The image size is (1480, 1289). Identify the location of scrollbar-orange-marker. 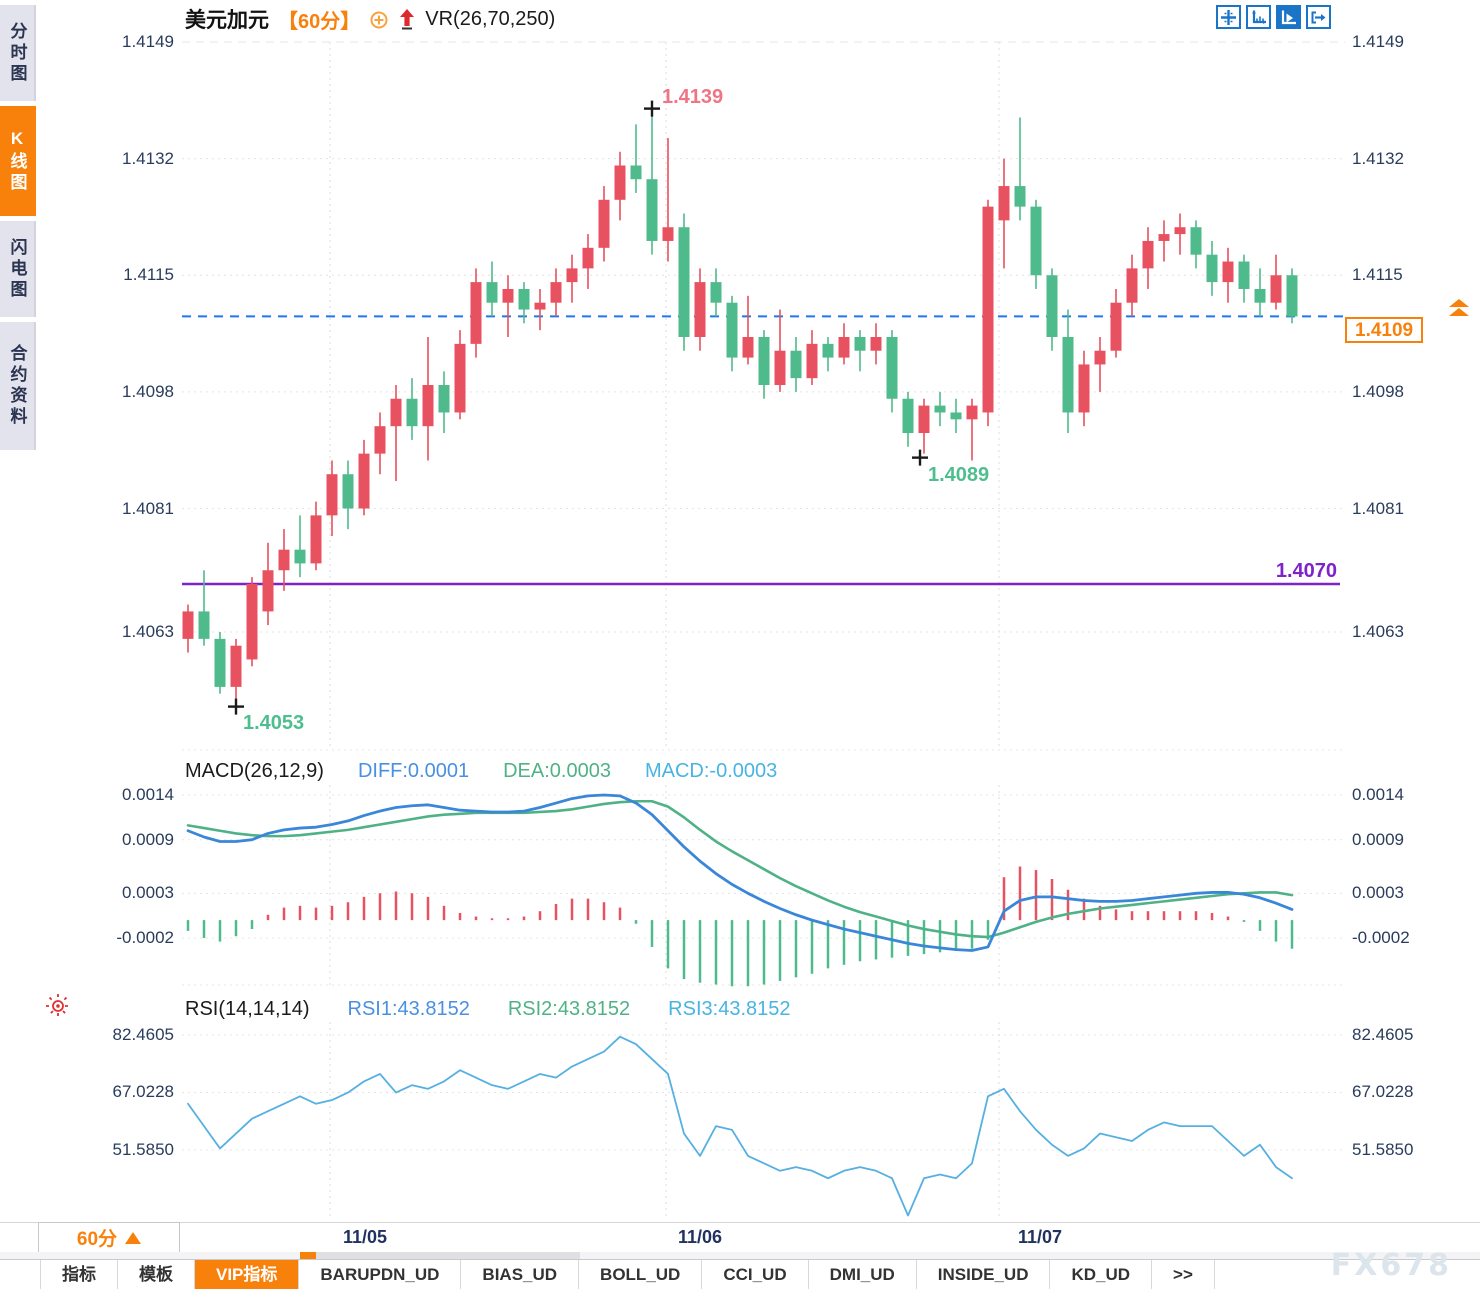
(308, 1255).